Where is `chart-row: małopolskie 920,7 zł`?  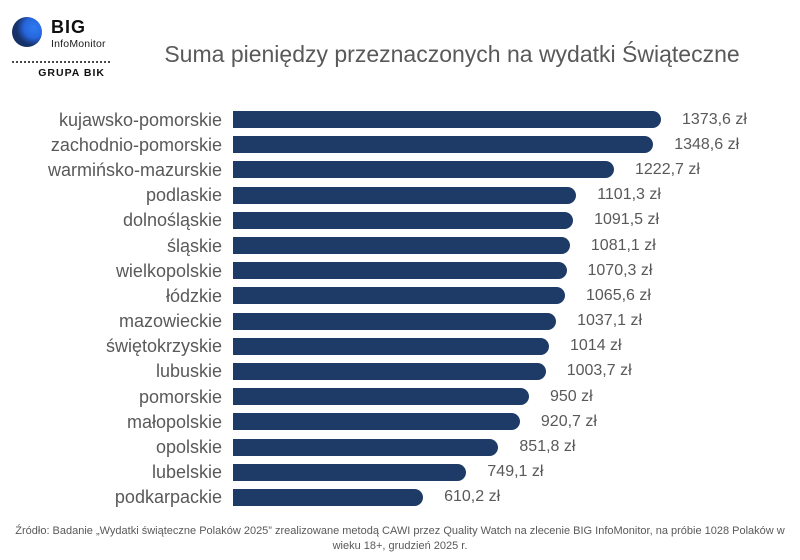
chart-row: małopolskie 920,7 zł is located at coordinates (400, 421).